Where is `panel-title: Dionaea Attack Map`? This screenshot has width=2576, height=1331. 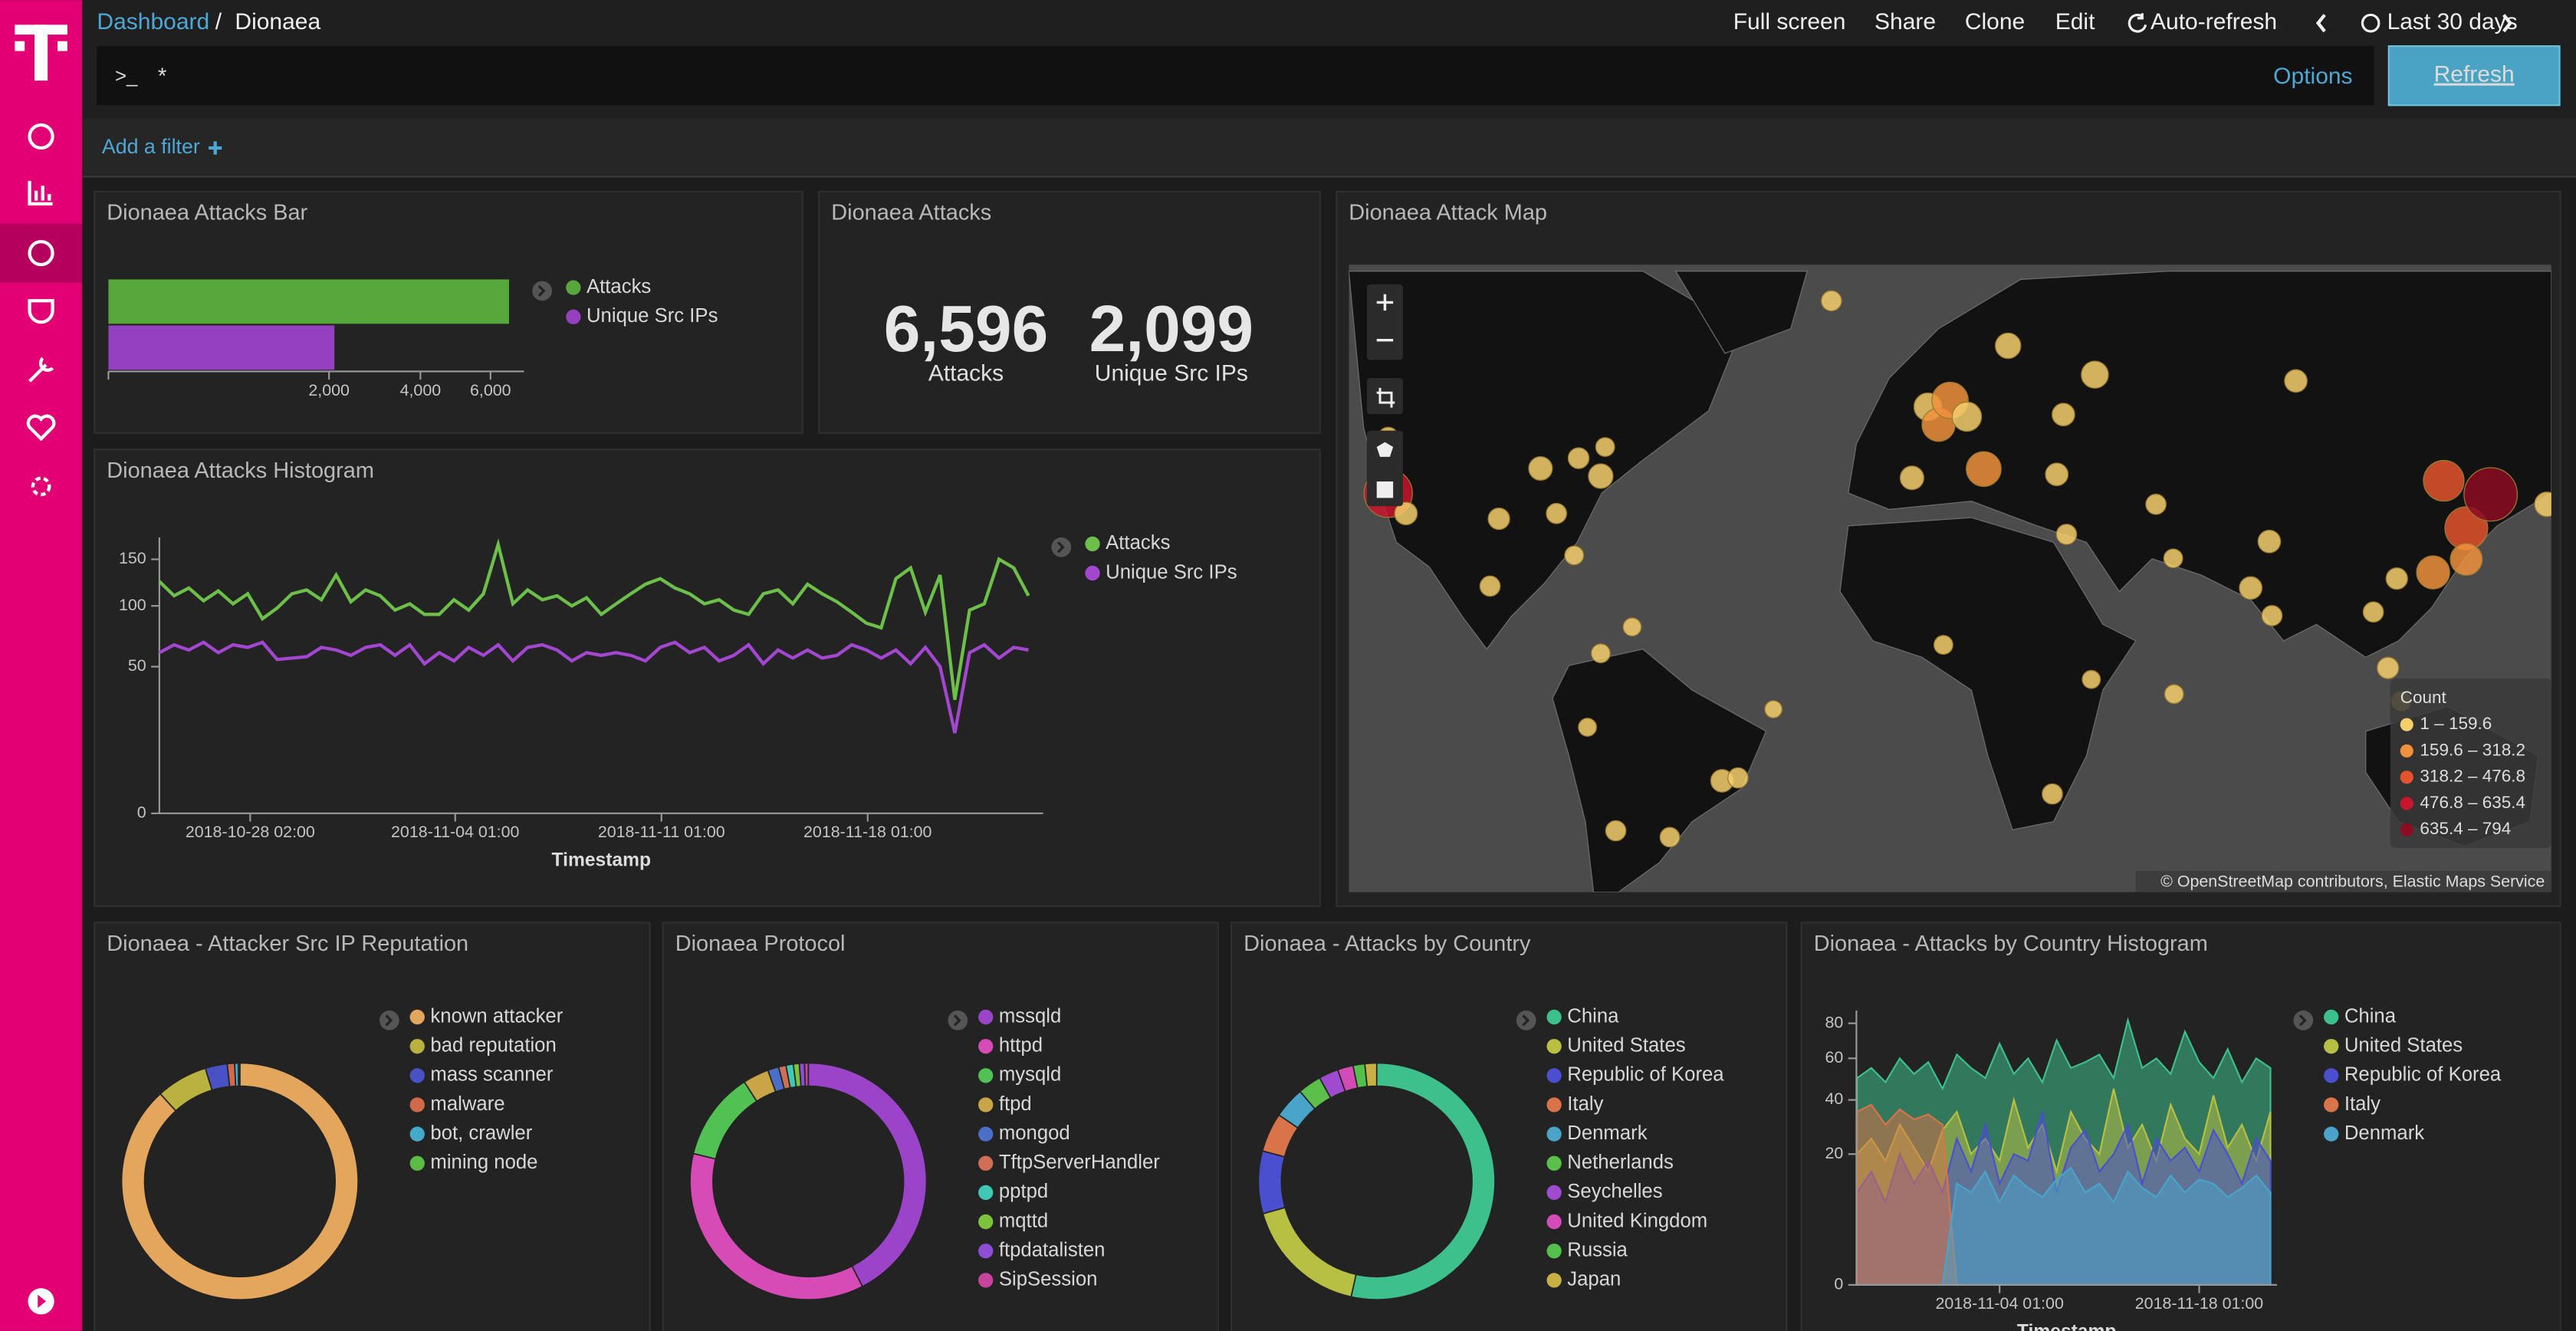 panel-title: Dionaea Attack Map is located at coordinates (1448, 212).